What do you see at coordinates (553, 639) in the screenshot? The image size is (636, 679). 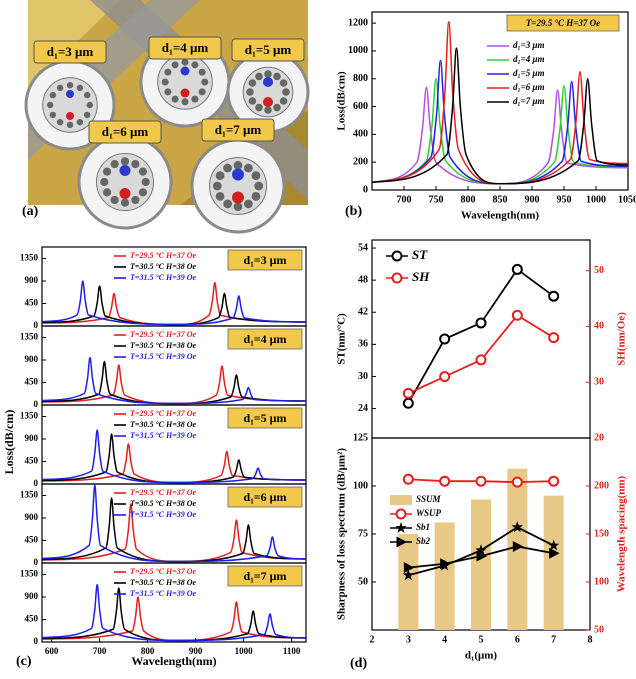 I see `x-tick-label: 7` at bounding box center [553, 639].